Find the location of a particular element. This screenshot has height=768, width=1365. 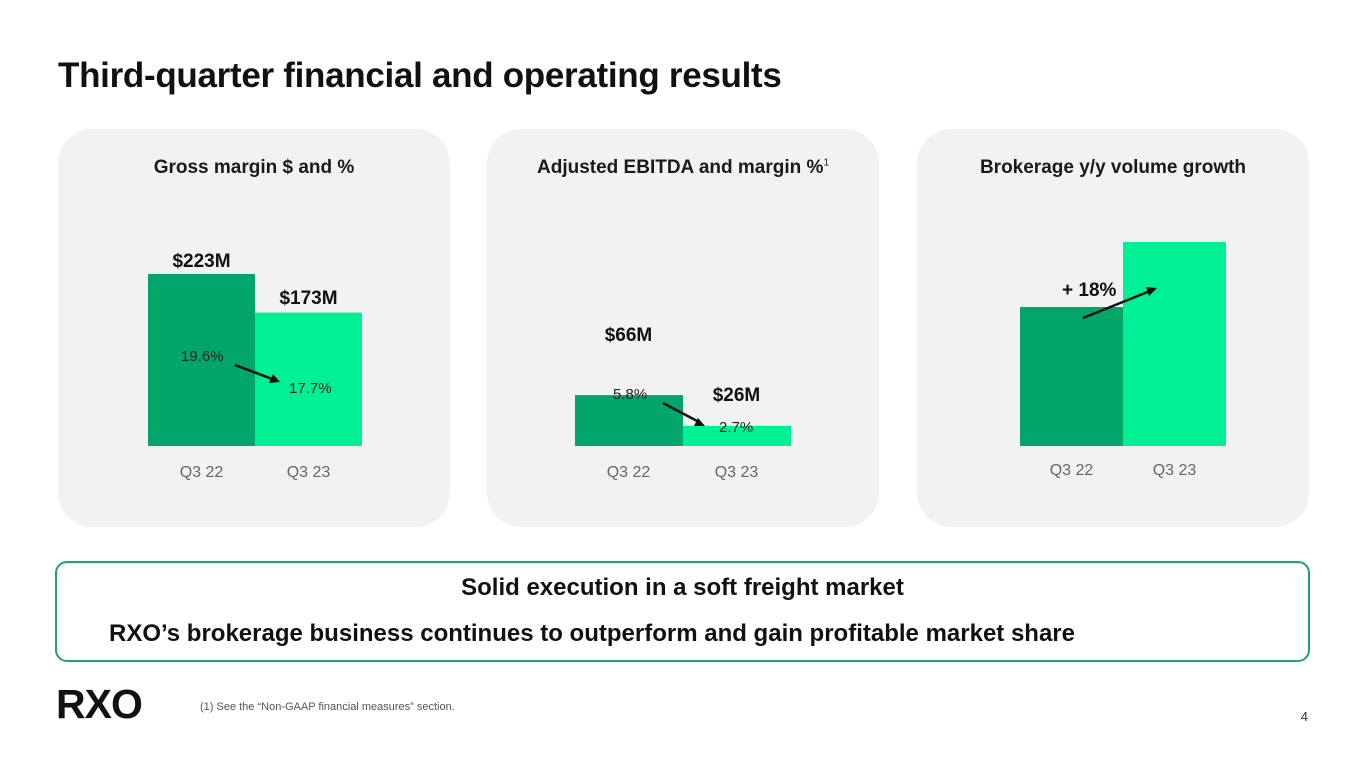

footnote-marker: 1 is located at coordinates (826, 163).